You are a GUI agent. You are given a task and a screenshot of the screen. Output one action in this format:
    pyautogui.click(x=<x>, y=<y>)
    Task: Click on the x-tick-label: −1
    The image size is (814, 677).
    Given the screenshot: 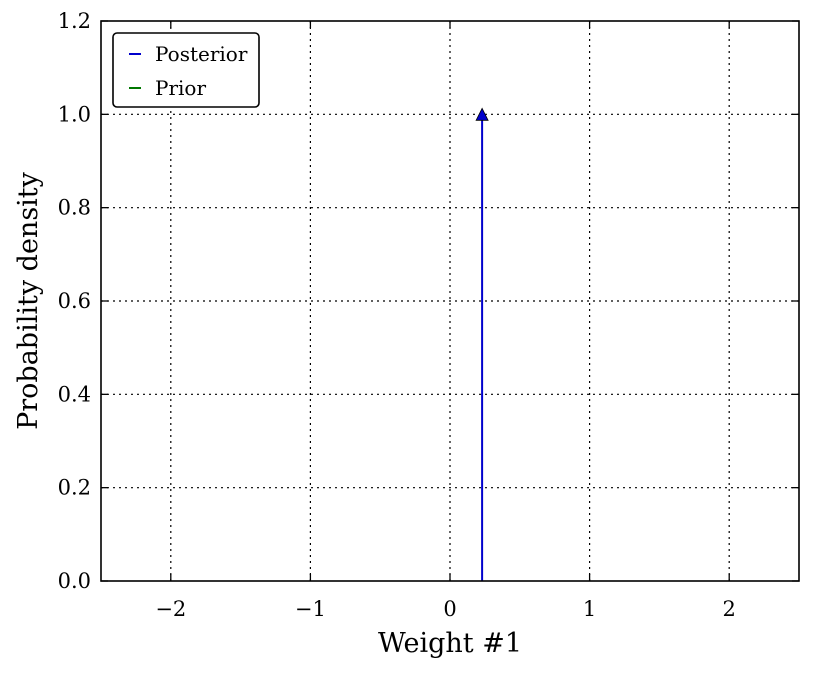 What is the action you would take?
    pyautogui.click(x=310, y=609)
    